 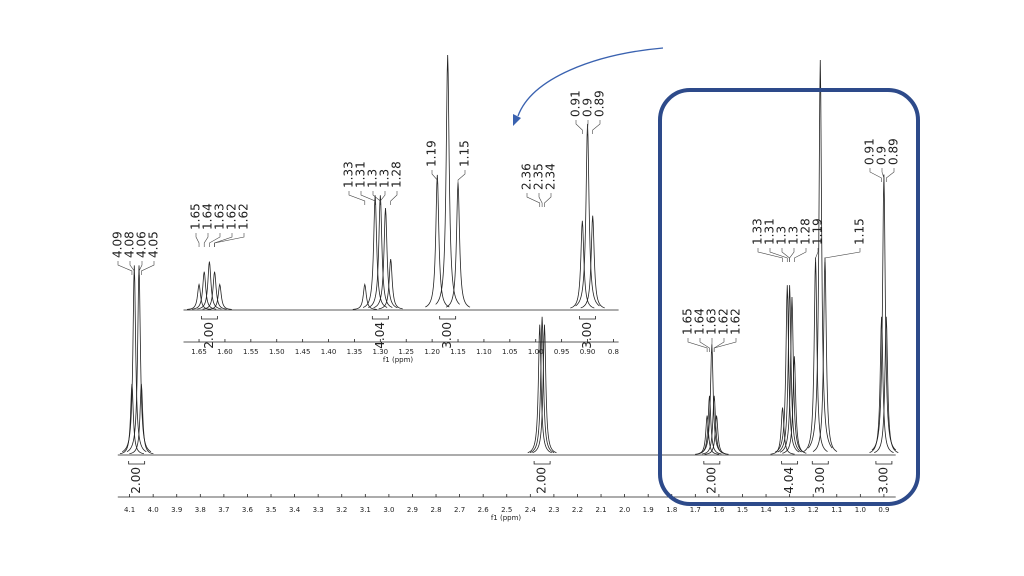 What do you see at coordinates (588, 107) in the screenshot?
I see `peak-label: 0.9` at bounding box center [588, 107].